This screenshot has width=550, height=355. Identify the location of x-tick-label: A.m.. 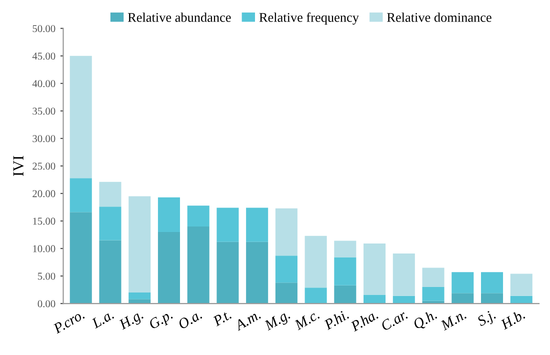
(247, 320).